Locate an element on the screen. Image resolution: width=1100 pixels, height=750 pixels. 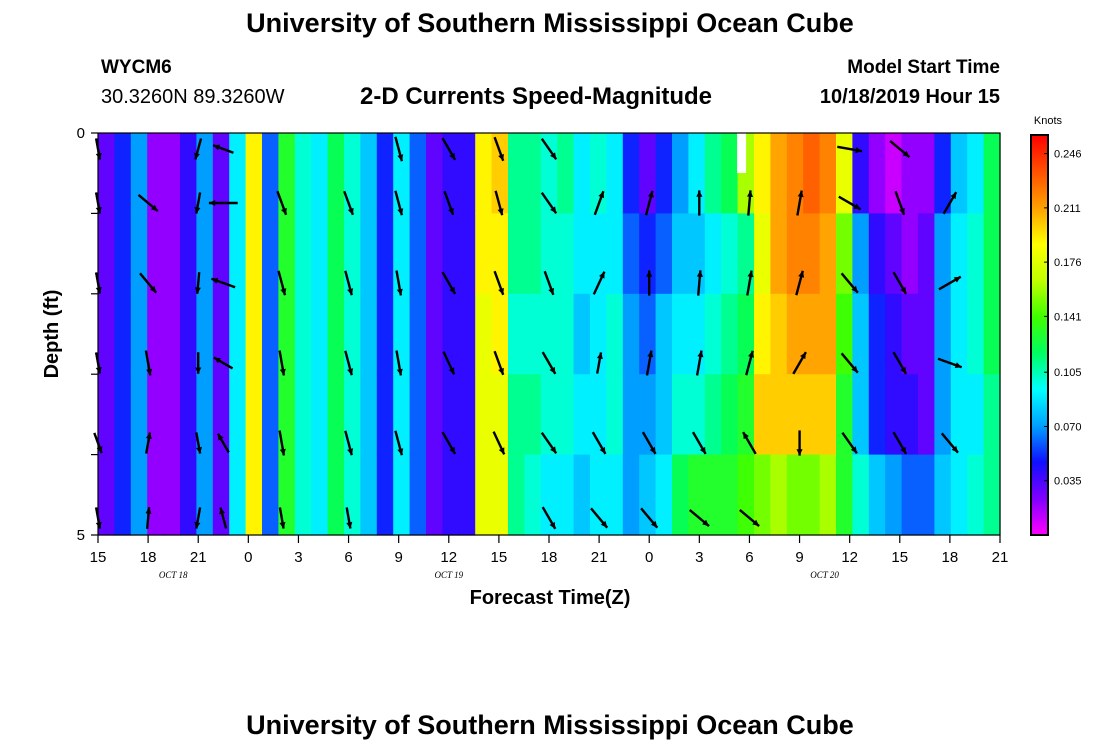
x-axis-label: Forecast Time(Z) is located at coordinates (550, 598).